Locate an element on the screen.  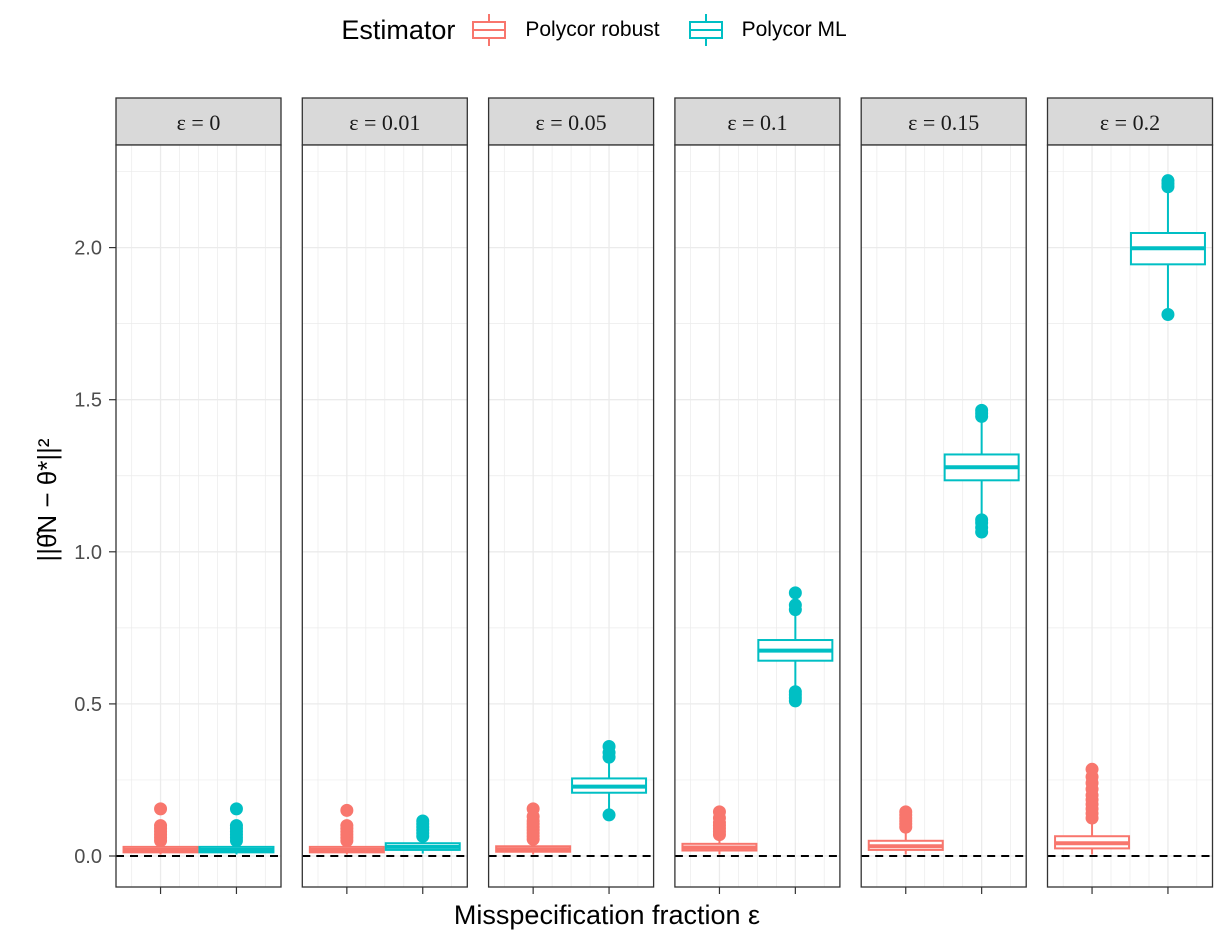
y-axis-title: ||θ̂N − θ*||² is located at coordinates (47, 499).